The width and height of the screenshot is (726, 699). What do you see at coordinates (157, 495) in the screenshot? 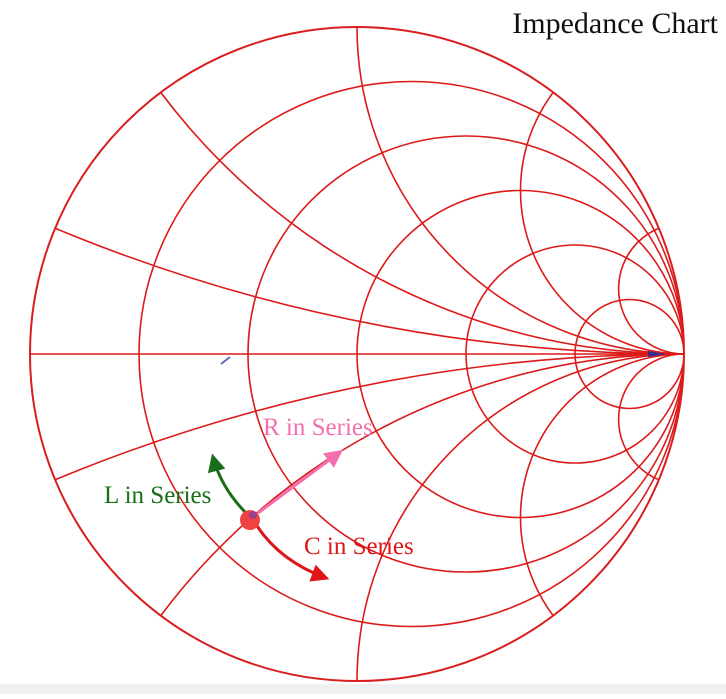
I see `l-series-label: L in Series` at bounding box center [157, 495].